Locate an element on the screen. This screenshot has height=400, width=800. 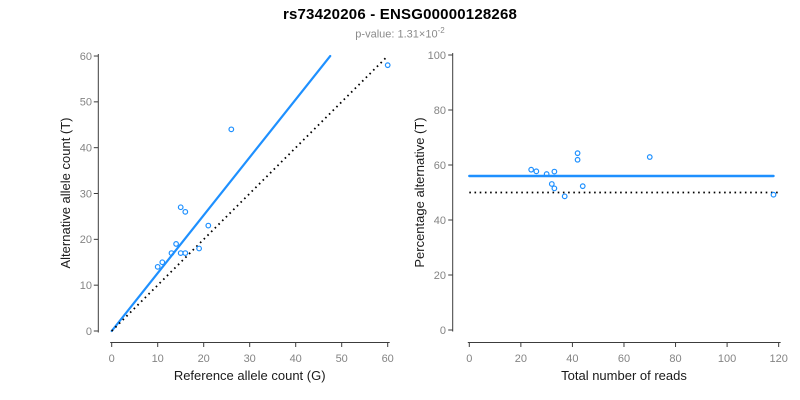
left-x-tick-label: 60 is located at coordinates (388, 359).